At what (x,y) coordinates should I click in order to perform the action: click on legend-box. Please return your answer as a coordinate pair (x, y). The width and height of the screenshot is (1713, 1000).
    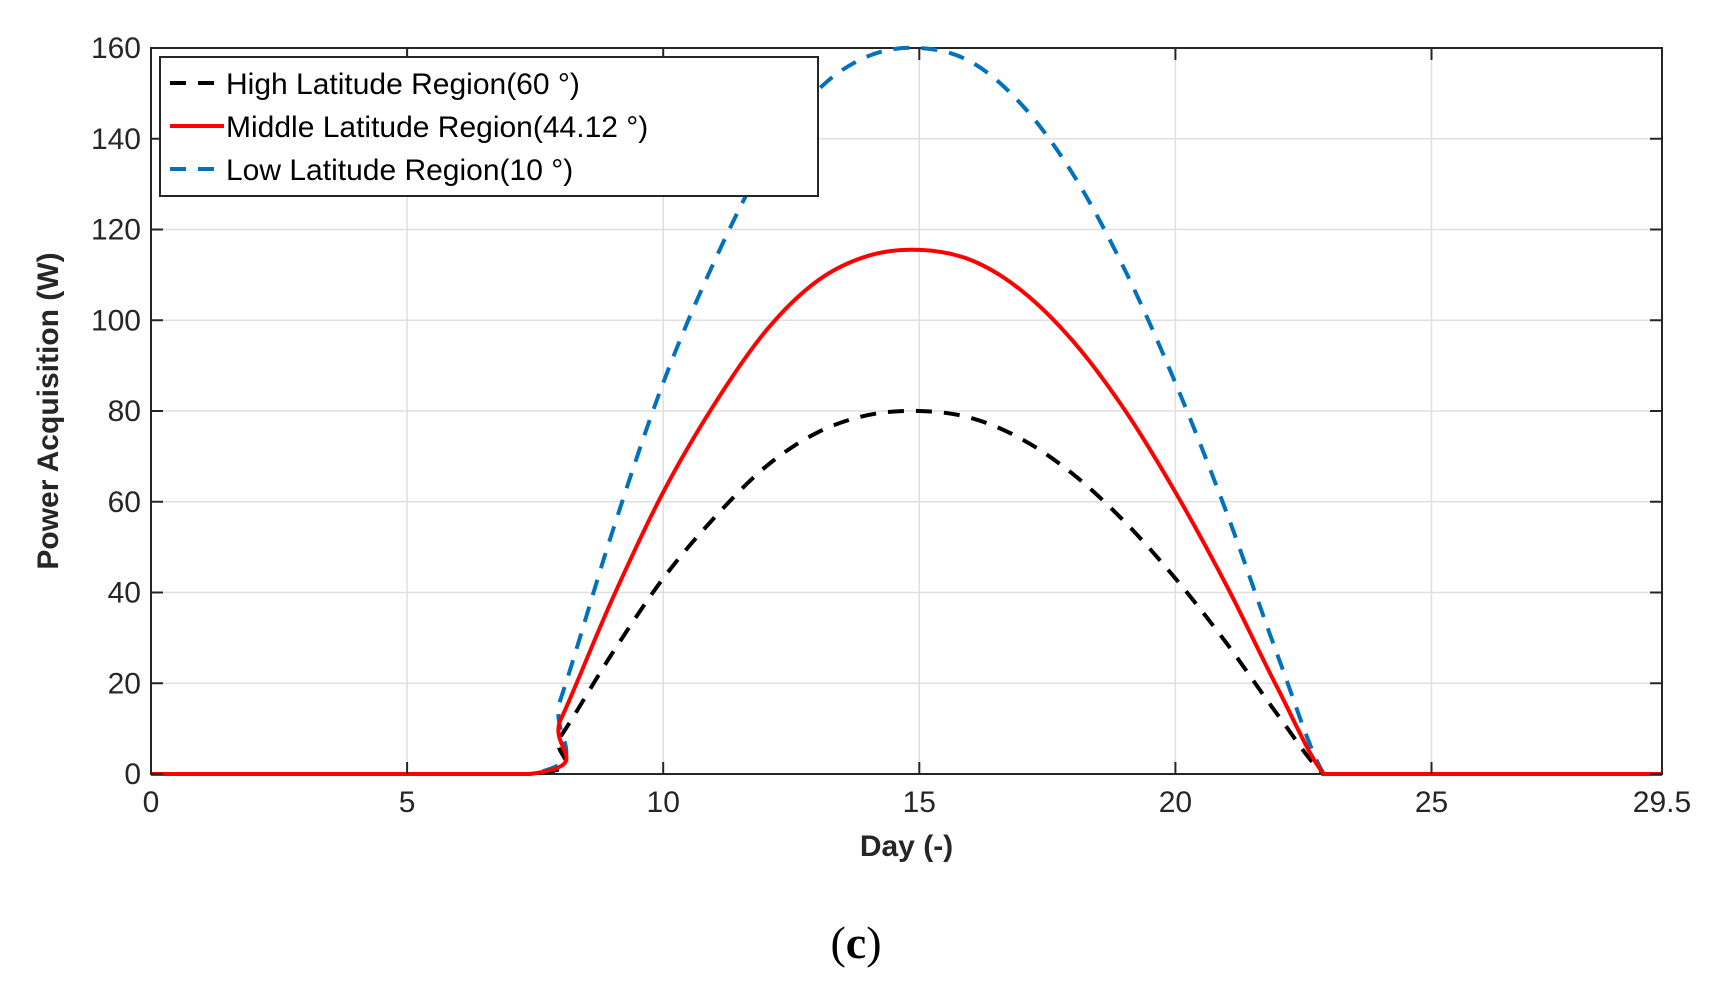
    Looking at the image, I should click on (489, 126).